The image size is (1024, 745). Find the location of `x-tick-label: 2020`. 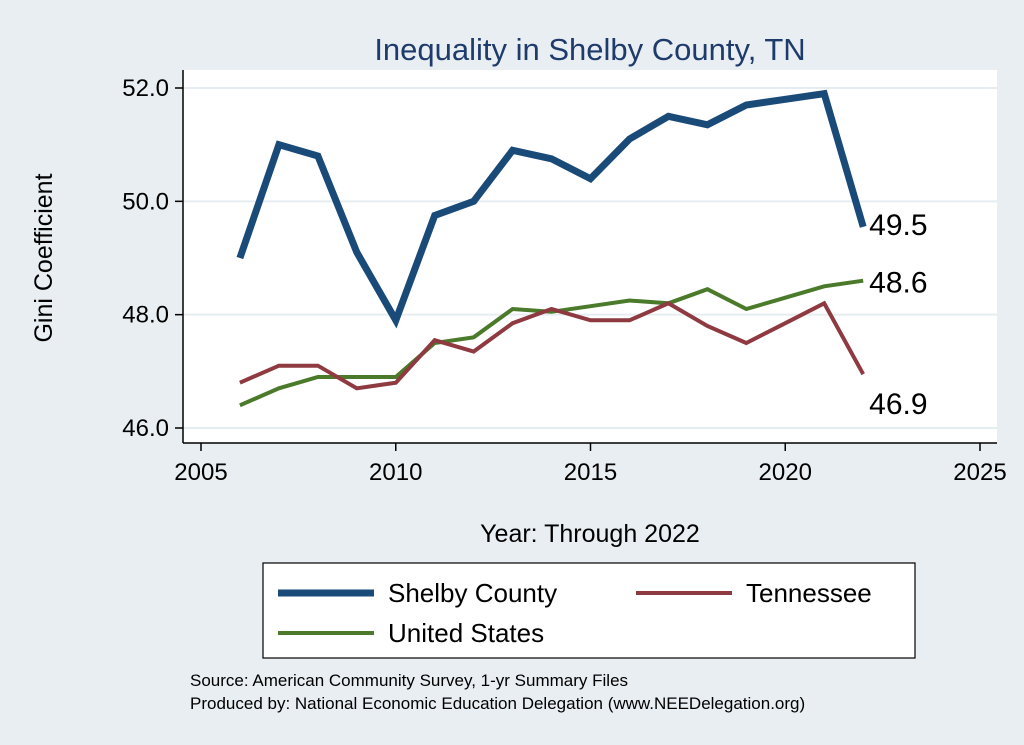

x-tick-label: 2020 is located at coordinates (785, 472).